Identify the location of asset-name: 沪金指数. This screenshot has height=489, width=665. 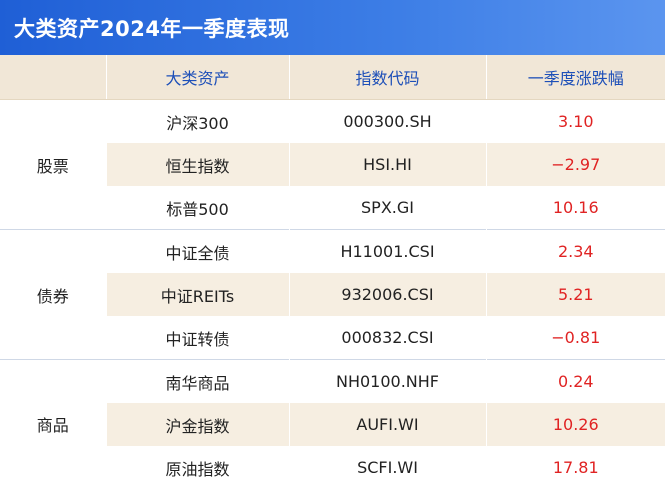
(197, 424).